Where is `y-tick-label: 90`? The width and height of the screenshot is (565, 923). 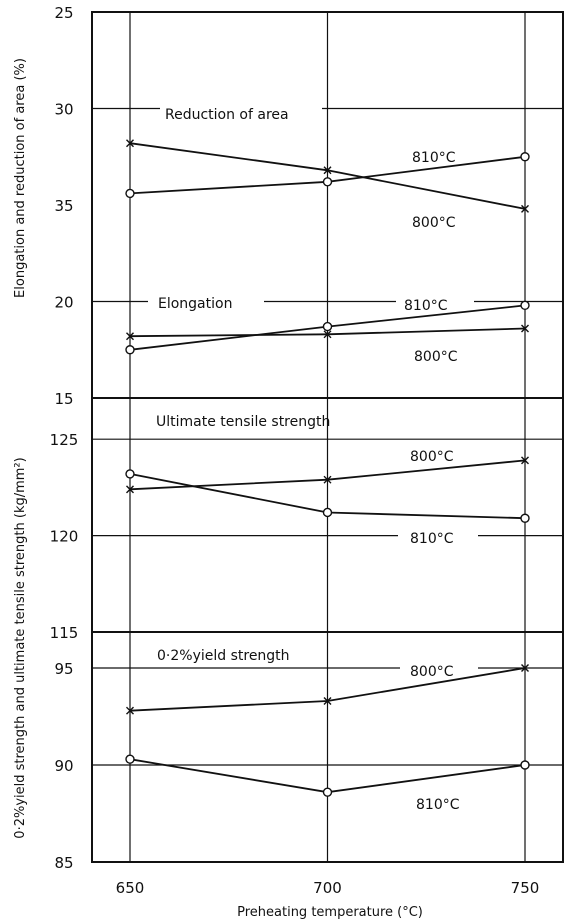 y-tick-label: 90 is located at coordinates (63, 766).